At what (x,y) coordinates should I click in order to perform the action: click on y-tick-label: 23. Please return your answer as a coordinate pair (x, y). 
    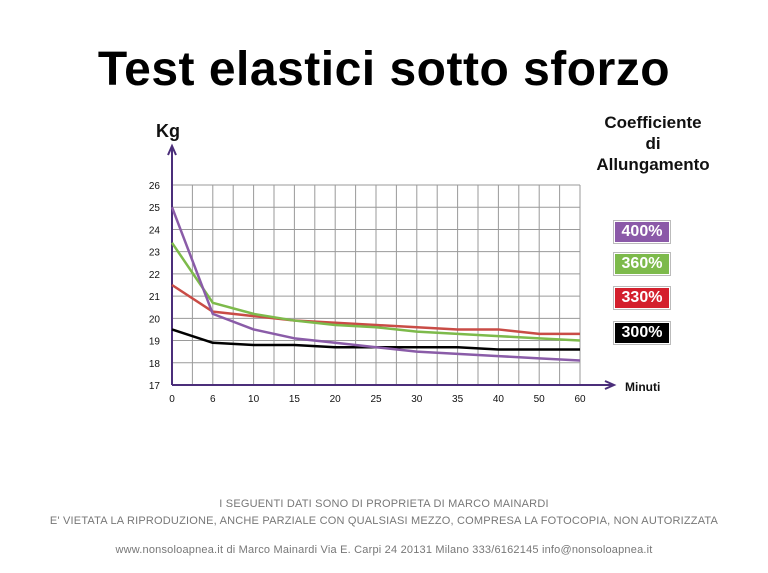
    Looking at the image, I should click on (155, 253).